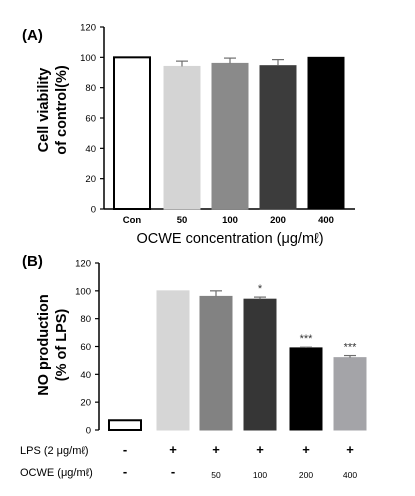 The height and width of the screenshot is (496, 415). Describe the element at coordinates (350, 475) in the screenshot. I see `panel-b-row-ocwe-value: 400` at that location.